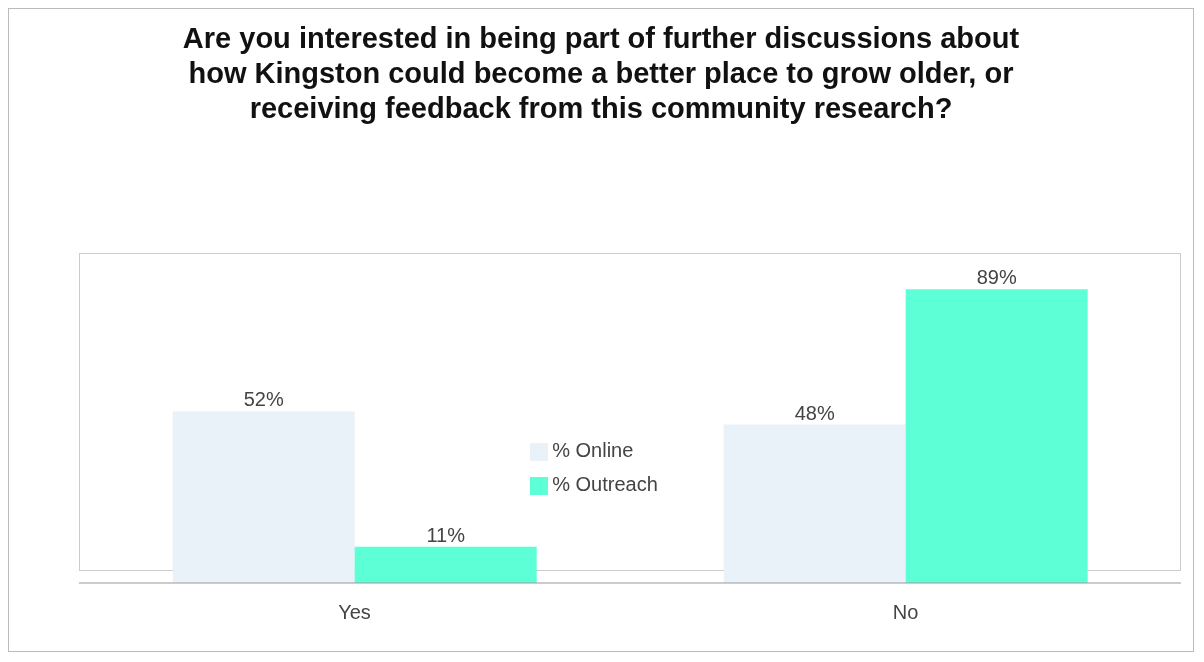 This screenshot has height=662, width=1204. Describe the element at coordinates (814, 412) in the screenshot. I see `data-label: 48%` at that location.